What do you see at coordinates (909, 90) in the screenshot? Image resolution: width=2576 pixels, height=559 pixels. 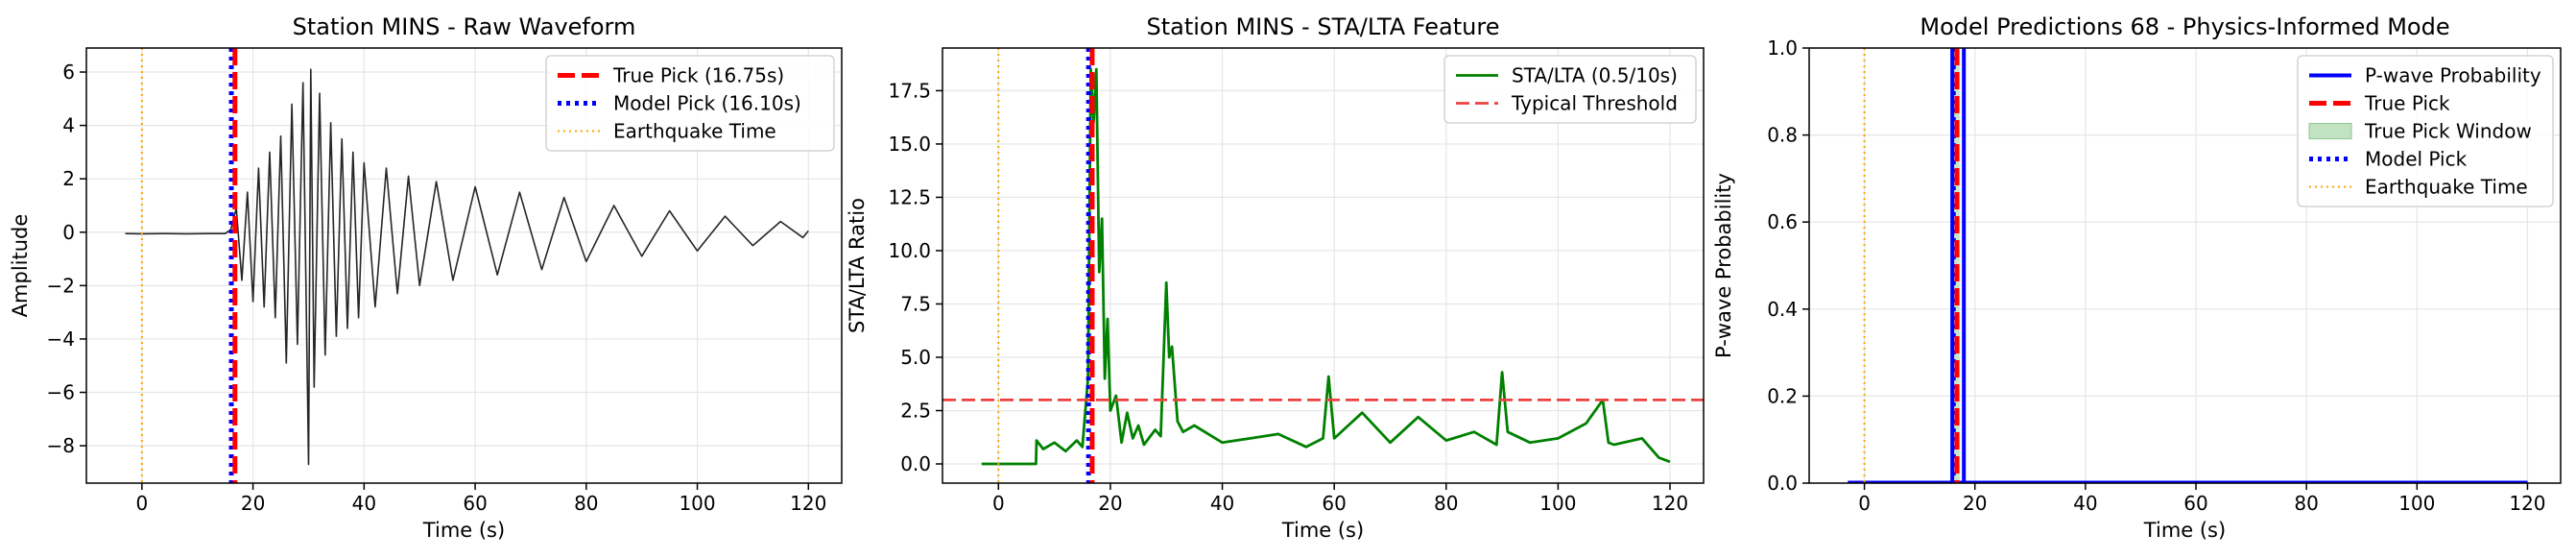 I see `y-tick-label: 17.5` at bounding box center [909, 90].